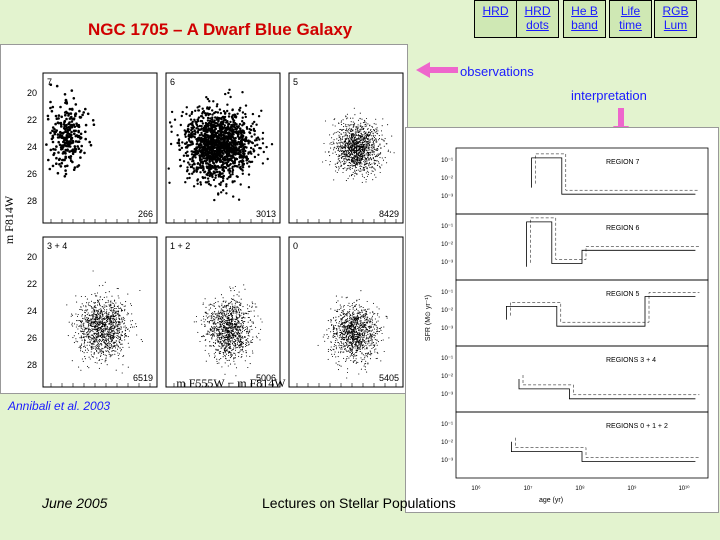 The image size is (720, 540). Describe the element at coordinates (675, 19) in the screenshot. I see `nav-rgb-lum-button: RGB Lum` at that location.